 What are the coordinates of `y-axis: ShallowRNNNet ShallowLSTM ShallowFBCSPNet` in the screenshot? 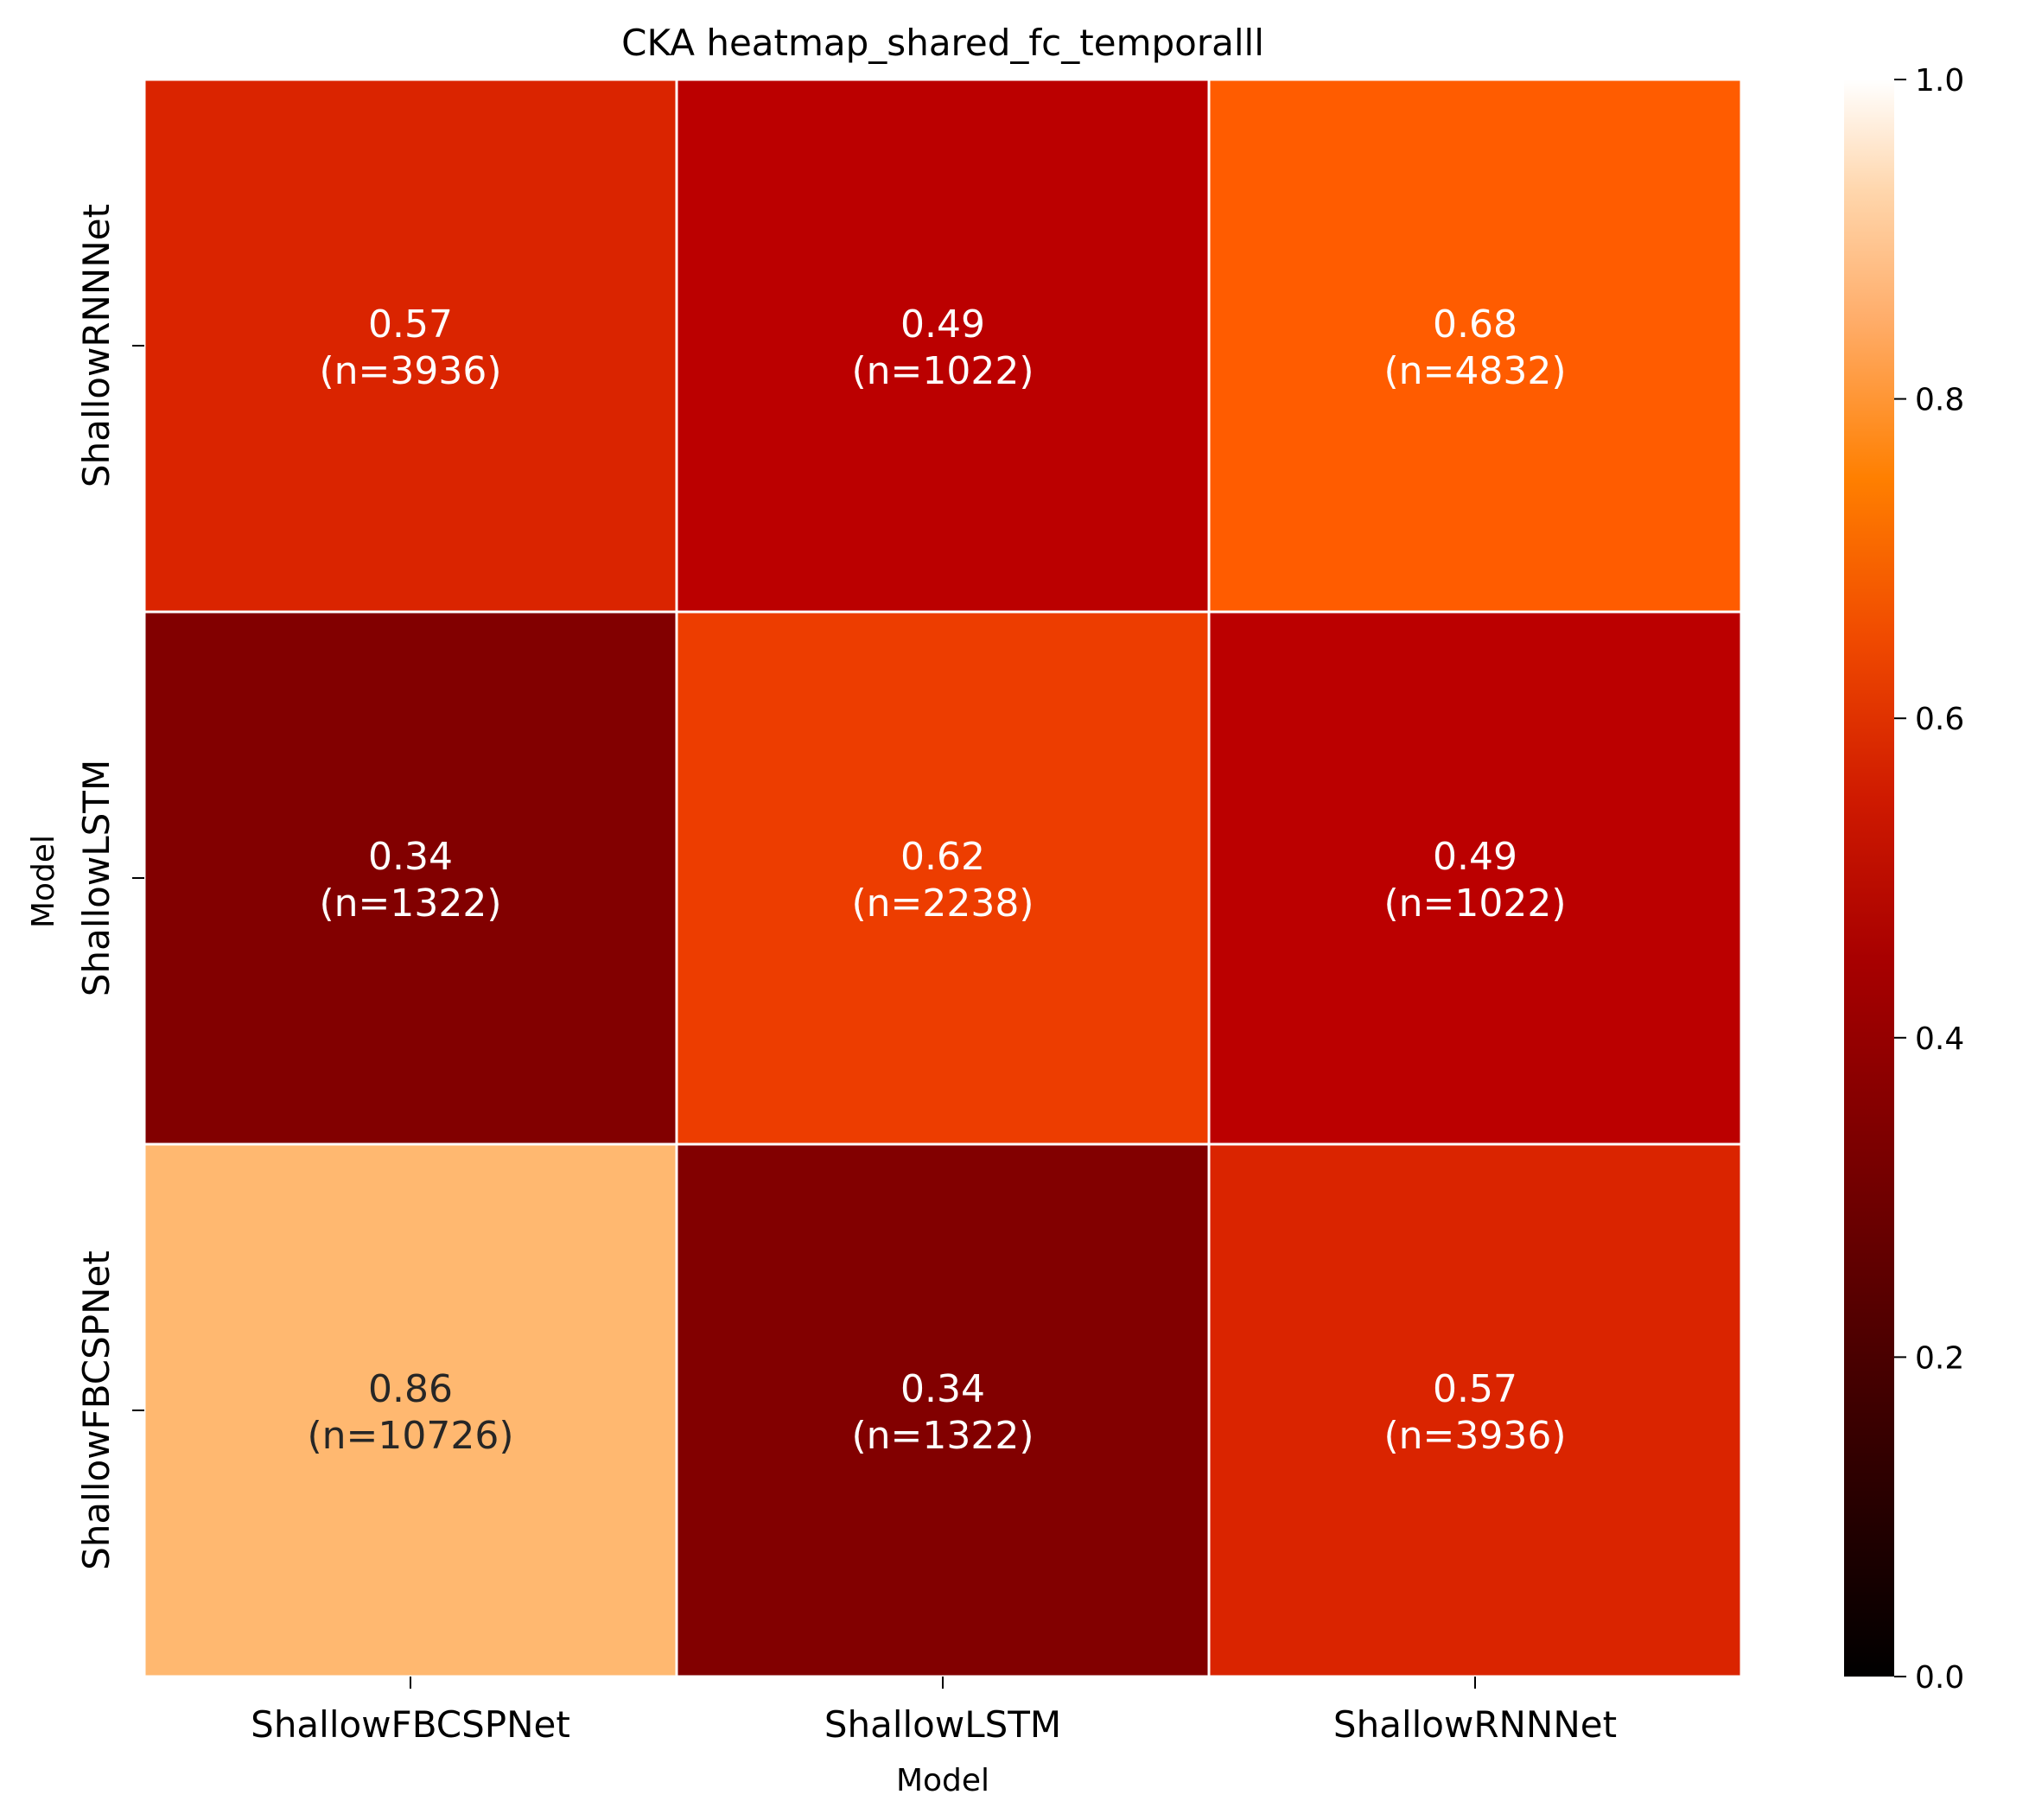 It's located at (110, 887).